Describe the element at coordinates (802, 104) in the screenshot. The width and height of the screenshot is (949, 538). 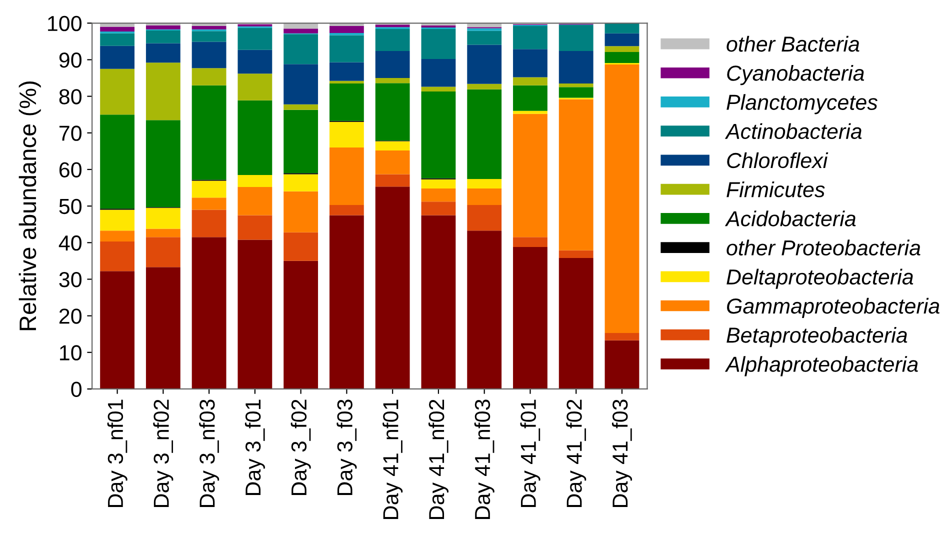
I see `legend-label: Planctomycetes` at that location.